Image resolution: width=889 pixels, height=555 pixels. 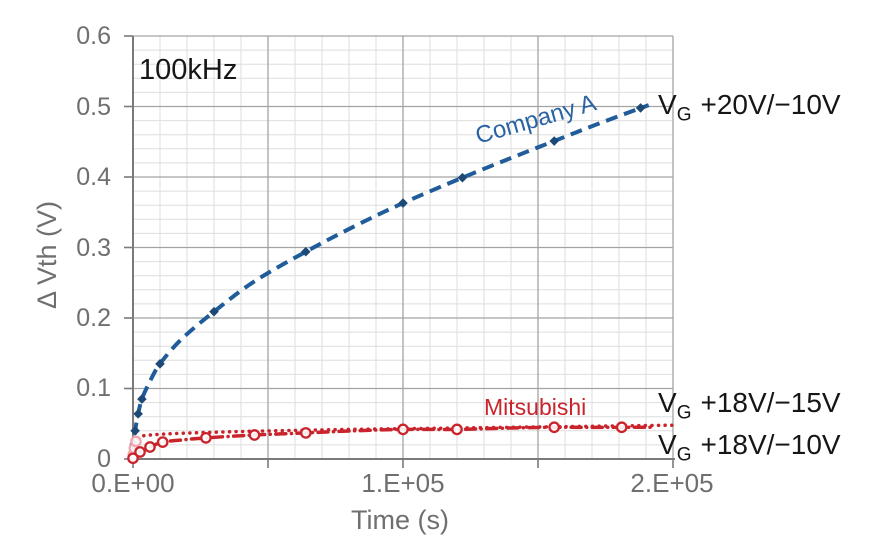 What do you see at coordinates (400, 520) in the screenshot?
I see `x-axis-title: Time (s)` at bounding box center [400, 520].